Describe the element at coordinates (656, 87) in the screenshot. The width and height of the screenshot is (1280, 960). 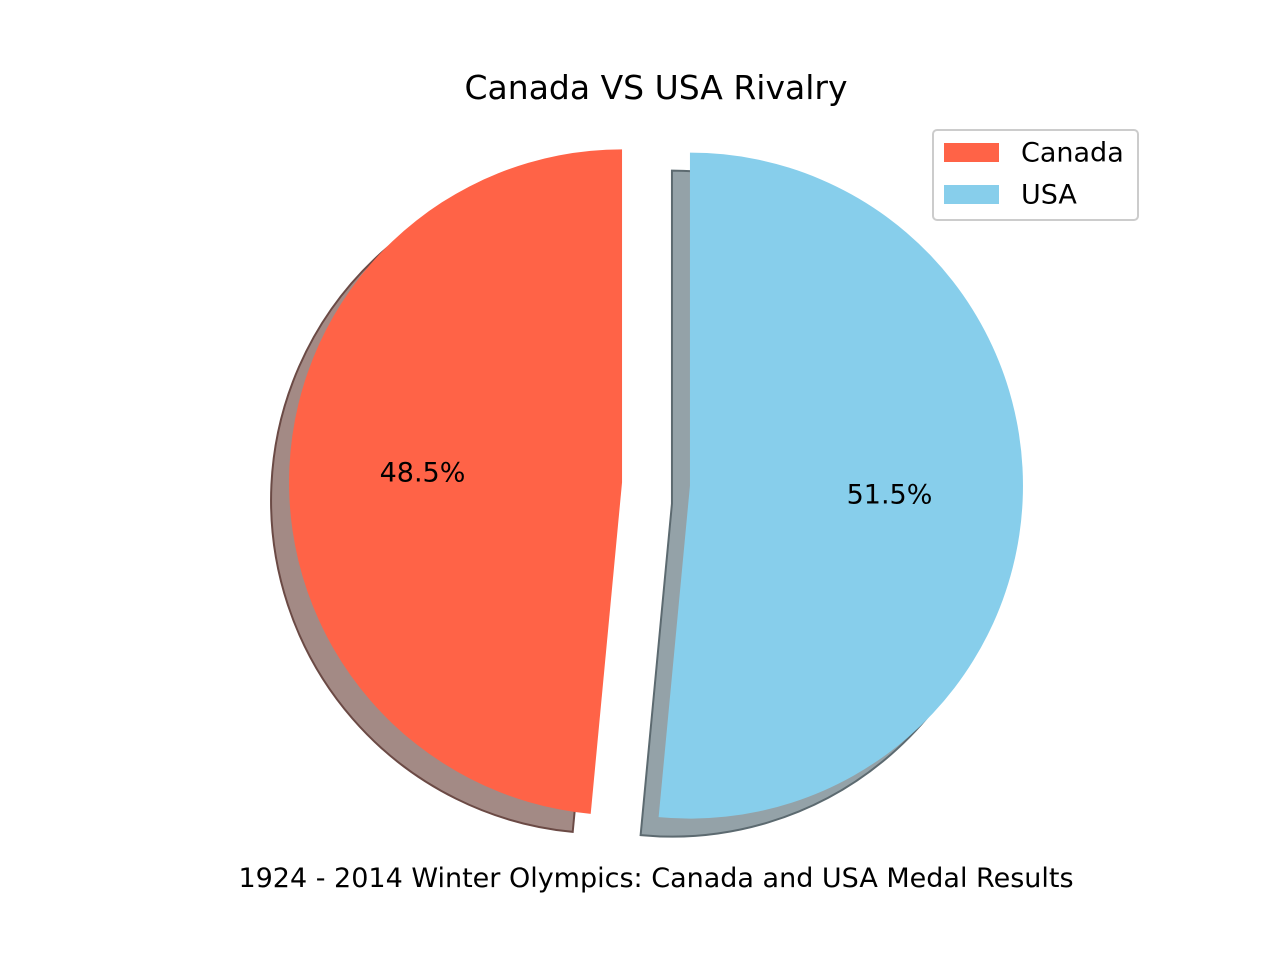
I see `chart-title: Canada VS USA Rivalry` at that location.